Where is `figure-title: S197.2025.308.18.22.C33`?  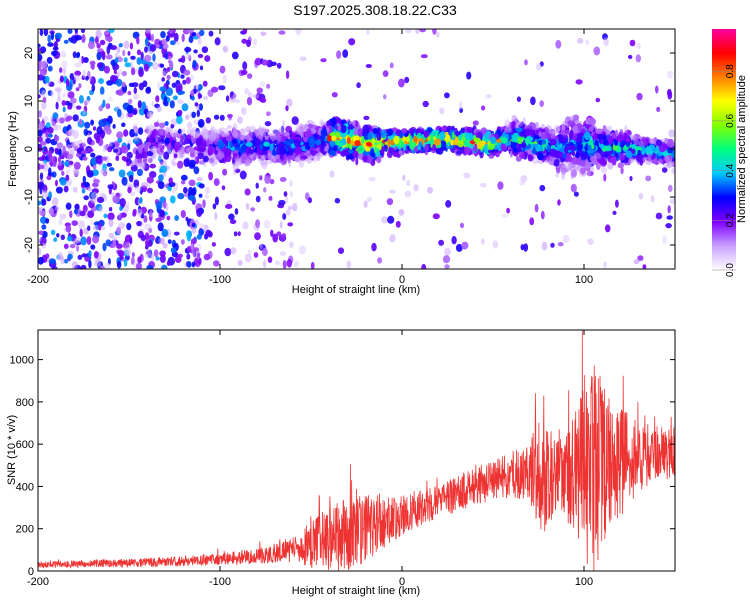 figure-title: S197.2025.308.18.22.C33 is located at coordinates (375, 10).